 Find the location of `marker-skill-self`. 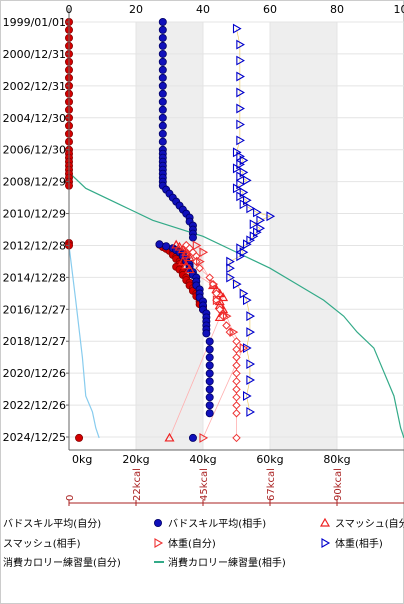

marker-skill-self is located at coordinates (79, 437).